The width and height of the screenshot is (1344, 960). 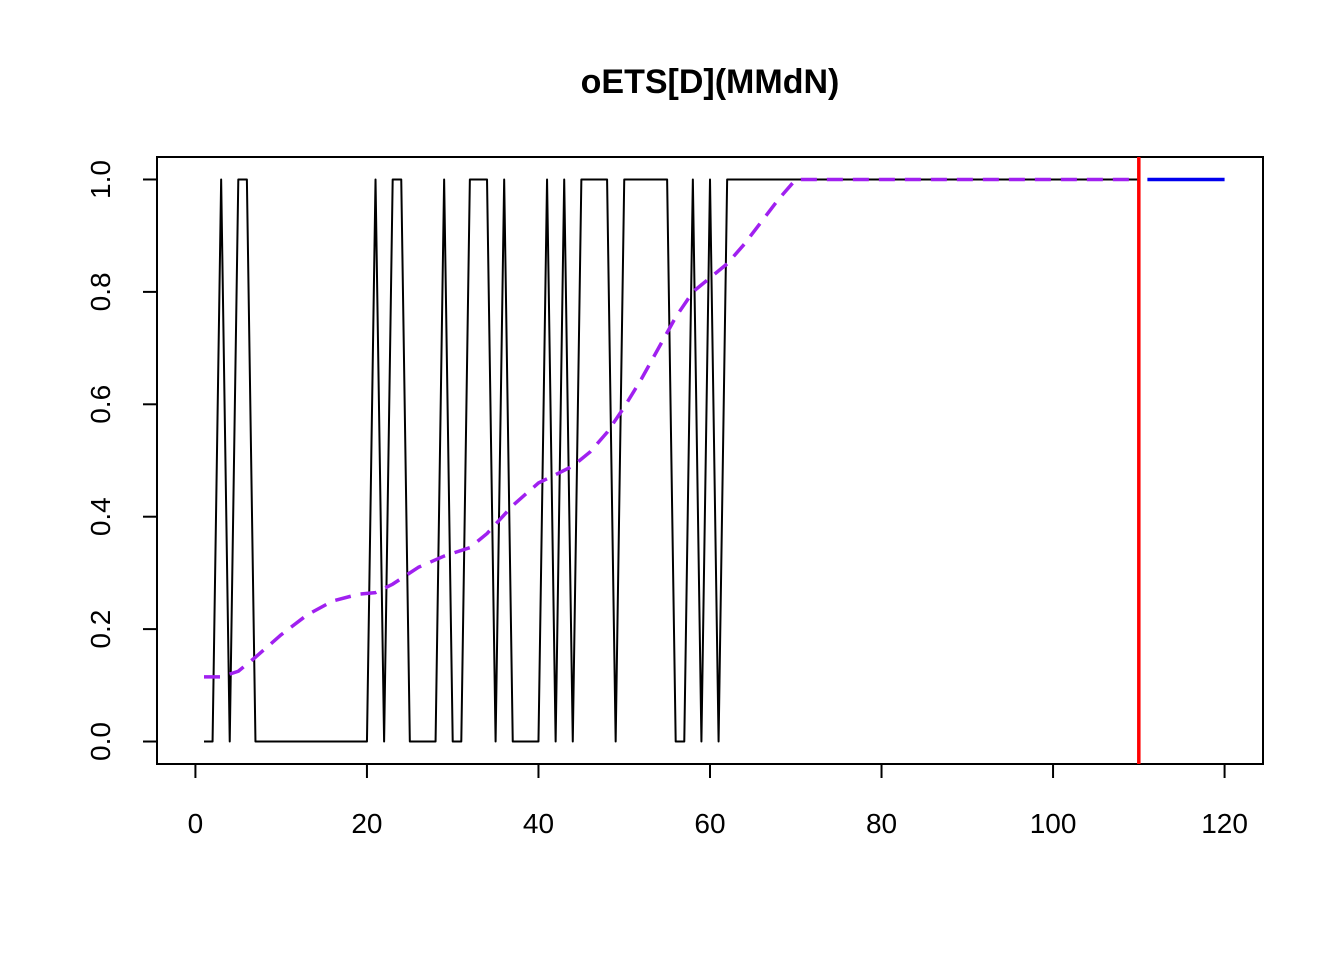 What do you see at coordinates (1224, 823) in the screenshot?
I see `x-tick-label: 120` at bounding box center [1224, 823].